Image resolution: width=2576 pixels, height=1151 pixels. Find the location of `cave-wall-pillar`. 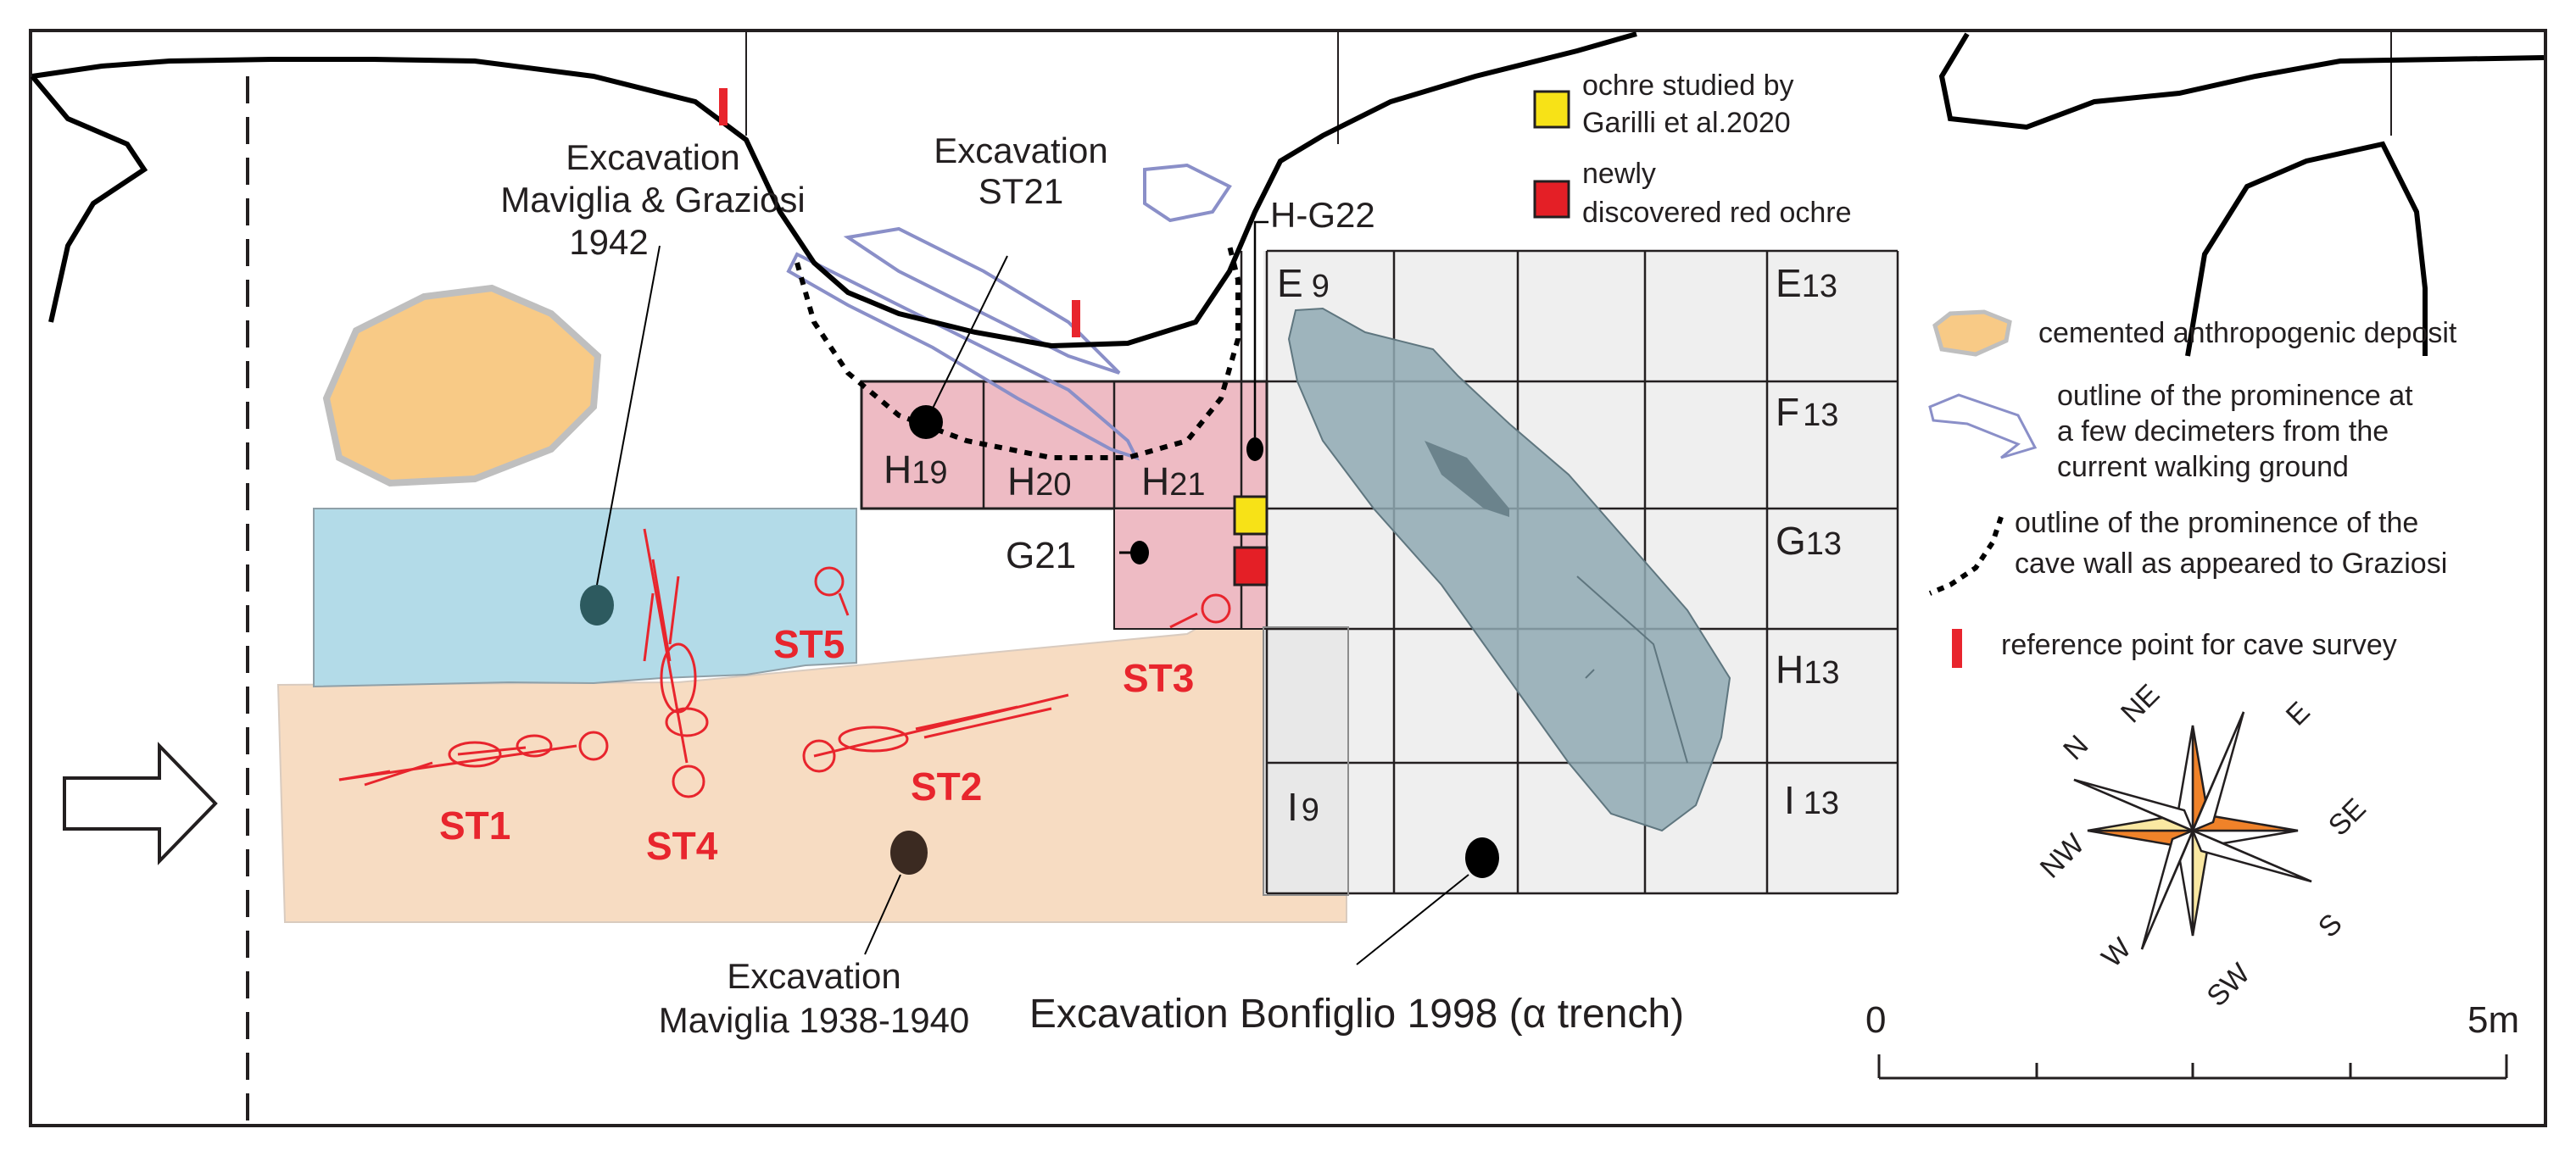

cave-wall-pillar is located at coordinates (2306, 249).